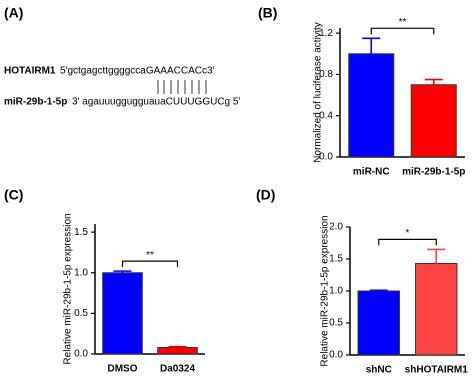  What do you see at coordinates (13, 195) in the screenshot?
I see `panel-label: (C)` at bounding box center [13, 195].